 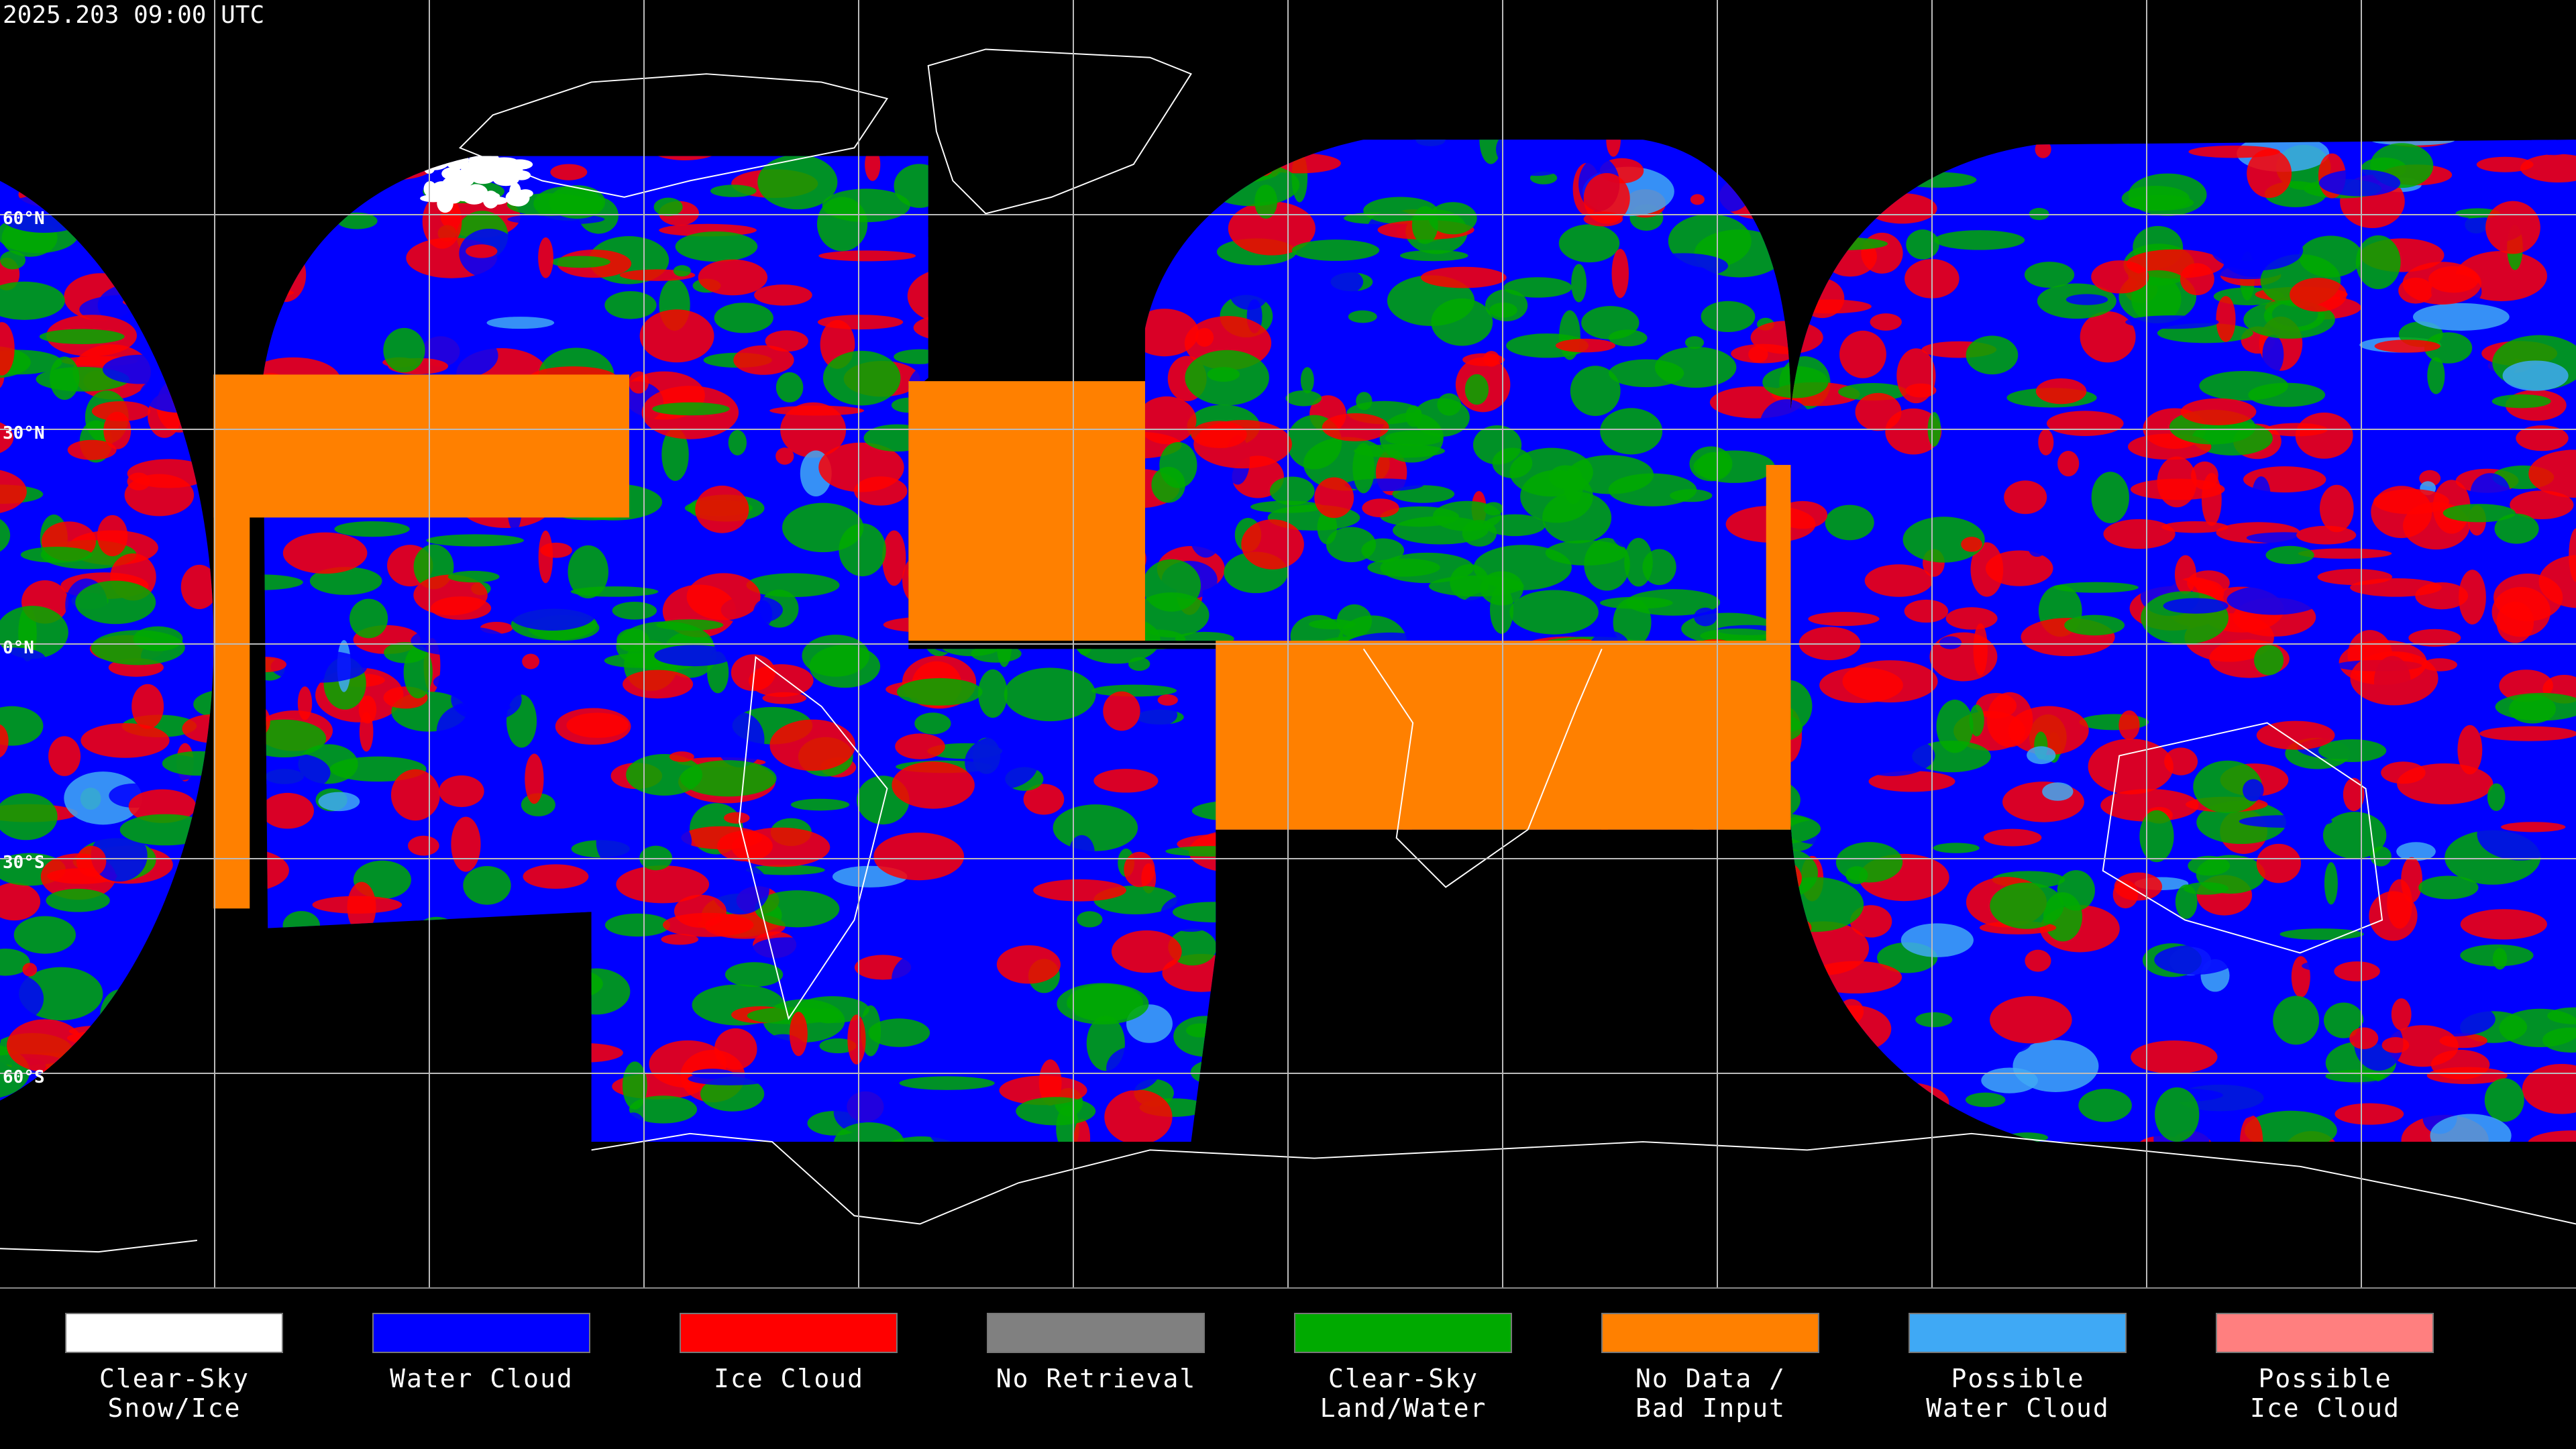 I want to click on legend-label: Possible, so click(x=2325, y=1378).